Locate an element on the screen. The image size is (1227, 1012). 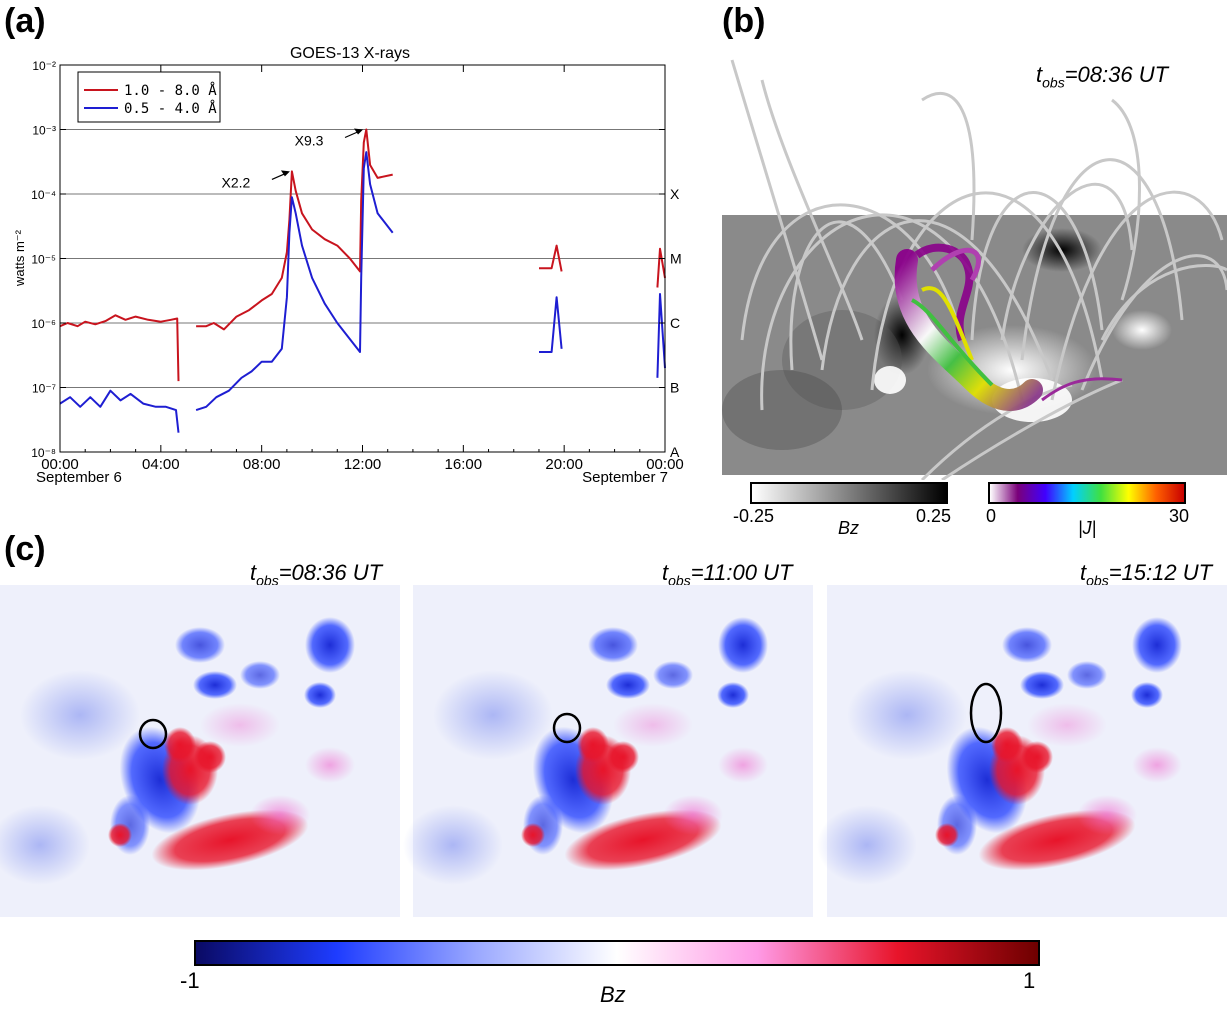
date-left: September 6 is located at coordinates (79, 477).